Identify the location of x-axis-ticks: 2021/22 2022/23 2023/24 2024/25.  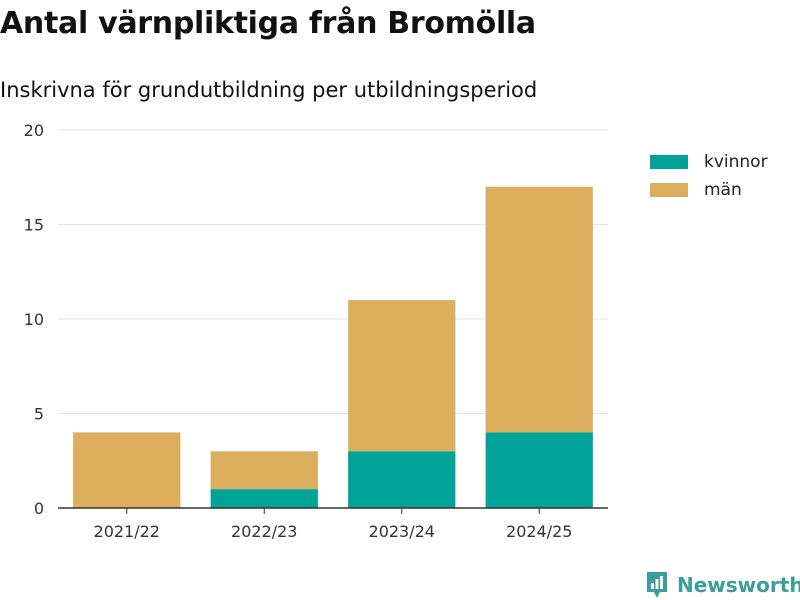
(333, 524).